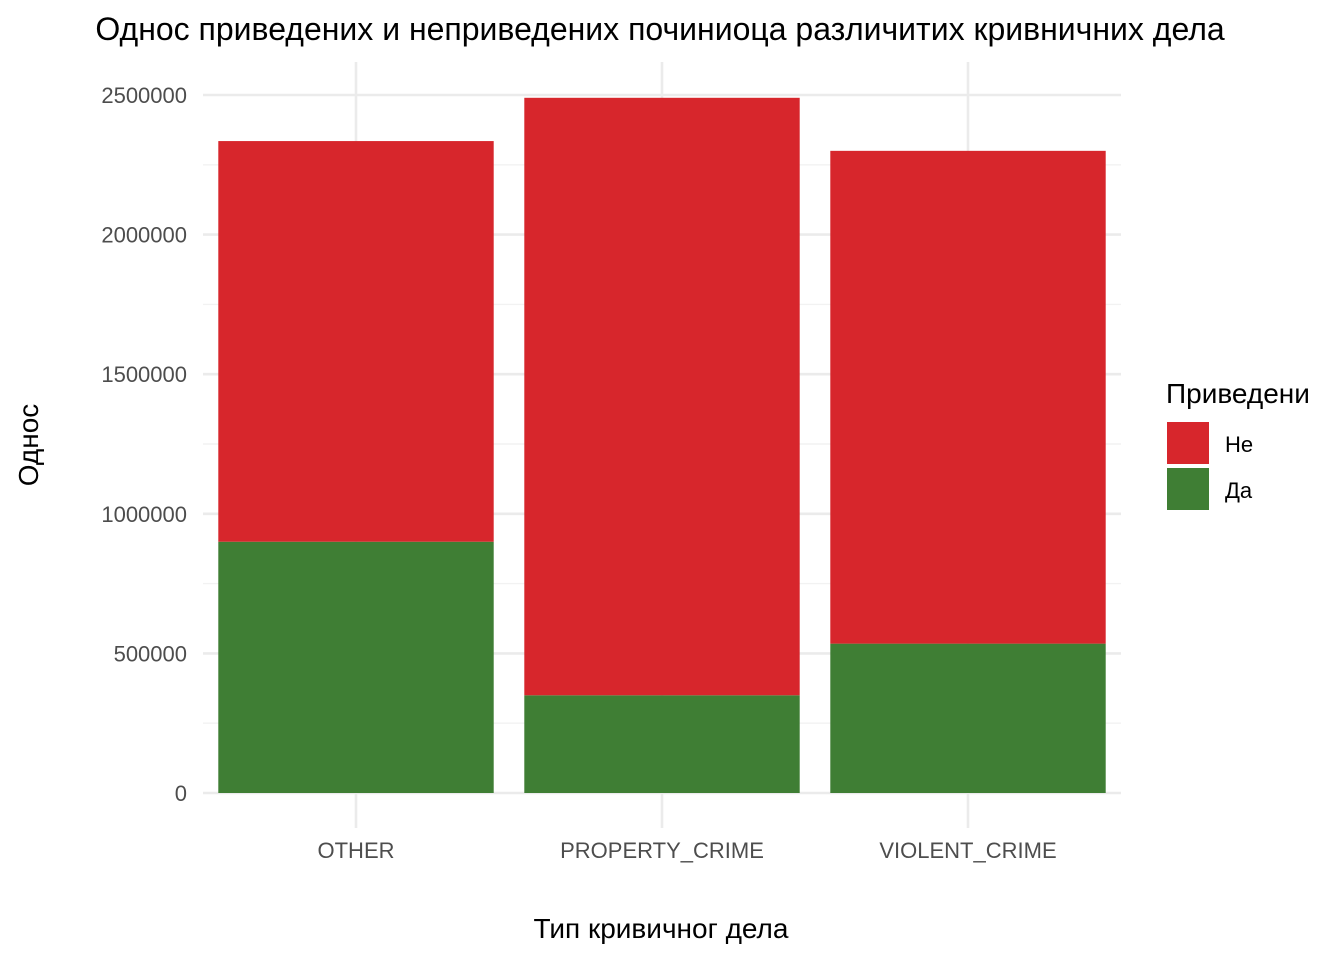 Image resolution: width=1344 pixels, height=965 pixels. I want to click on y-tick-label: 0, so click(181, 793).